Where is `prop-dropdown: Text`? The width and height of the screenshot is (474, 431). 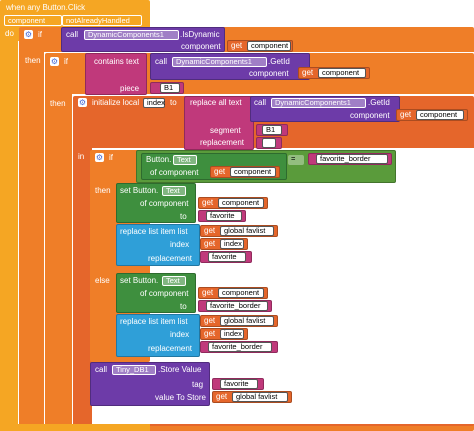 prop-dropdown: Text is located at coordinates (185, 160).